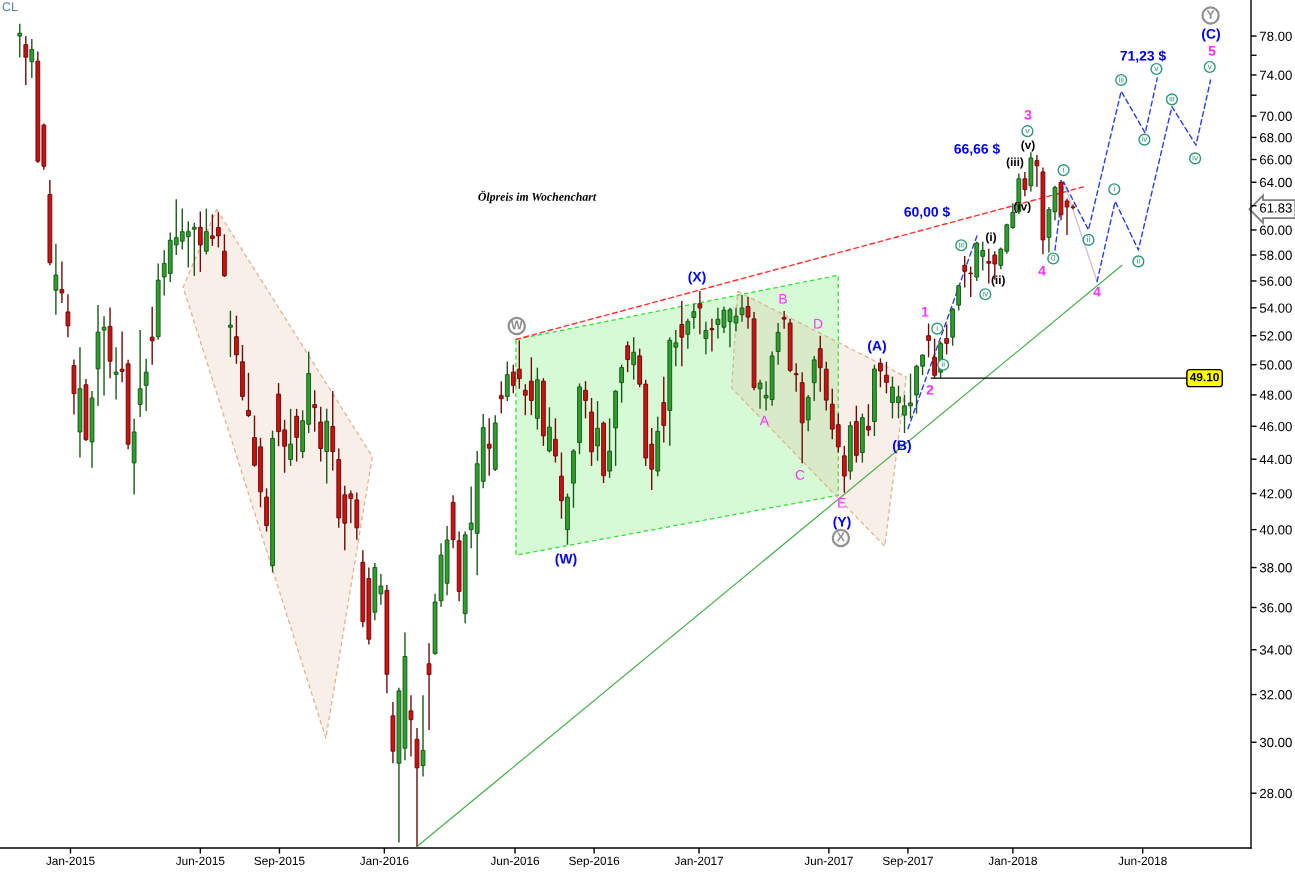  What do you see at coordinates (840, 537) in the screenshot?
I see `annotation: X` at bounding box center [840, 537].